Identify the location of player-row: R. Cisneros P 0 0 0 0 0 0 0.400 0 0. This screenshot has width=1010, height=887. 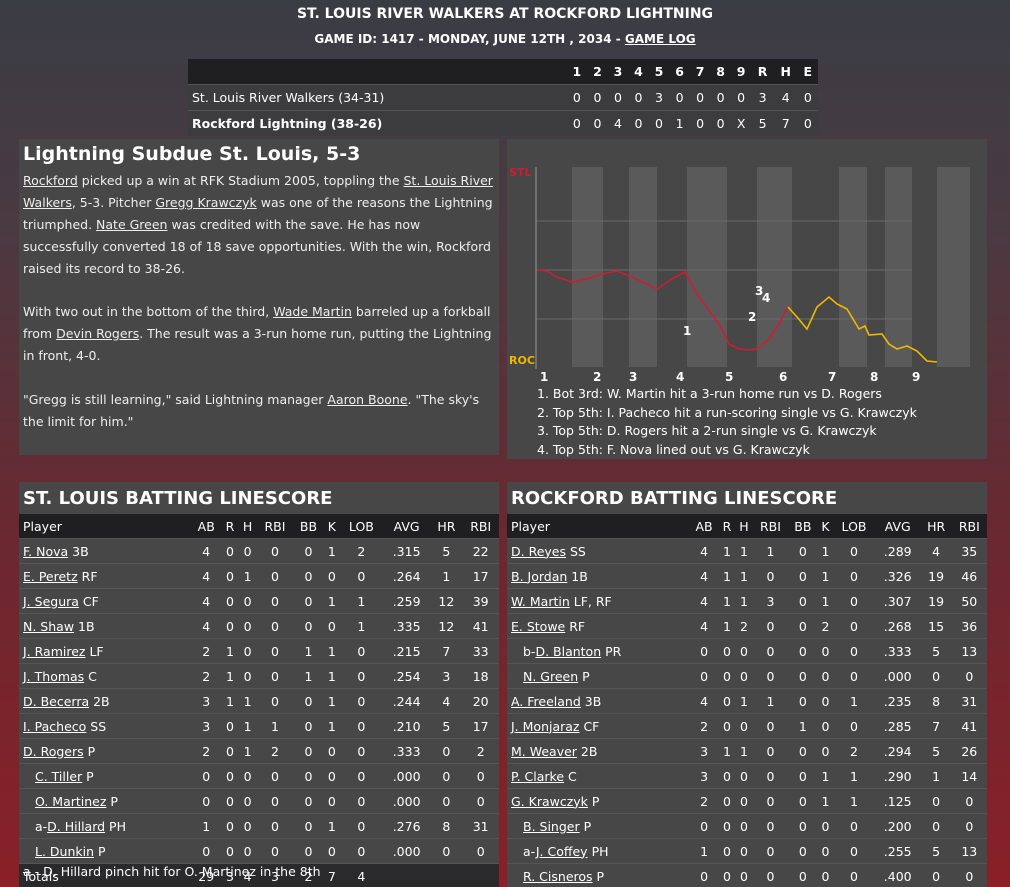
(747, 875).